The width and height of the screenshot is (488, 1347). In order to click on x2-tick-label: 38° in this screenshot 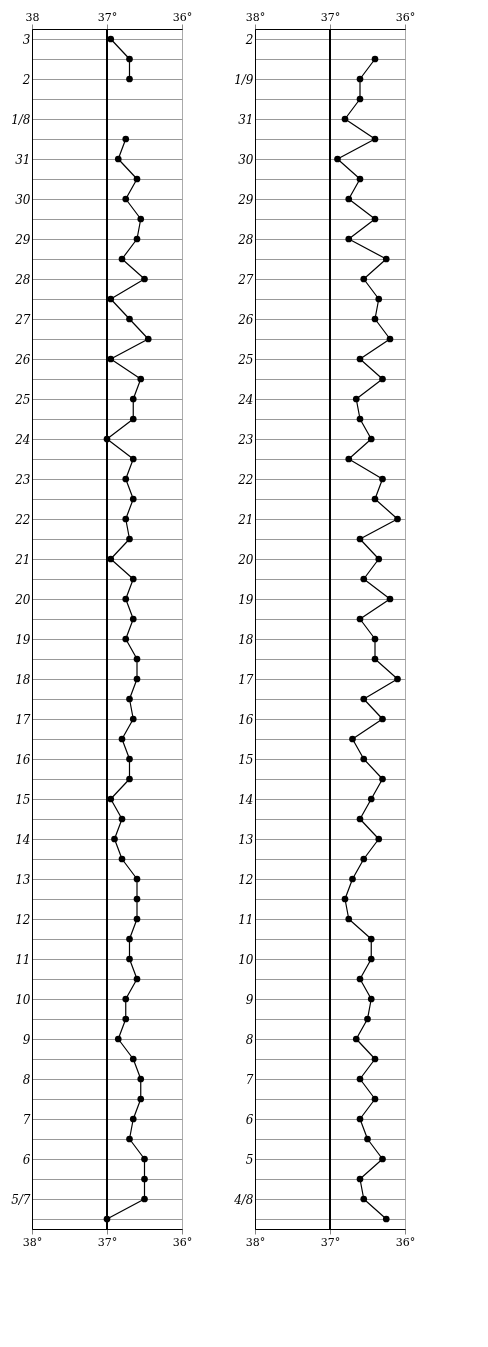, I will do `click(255, 17)`.